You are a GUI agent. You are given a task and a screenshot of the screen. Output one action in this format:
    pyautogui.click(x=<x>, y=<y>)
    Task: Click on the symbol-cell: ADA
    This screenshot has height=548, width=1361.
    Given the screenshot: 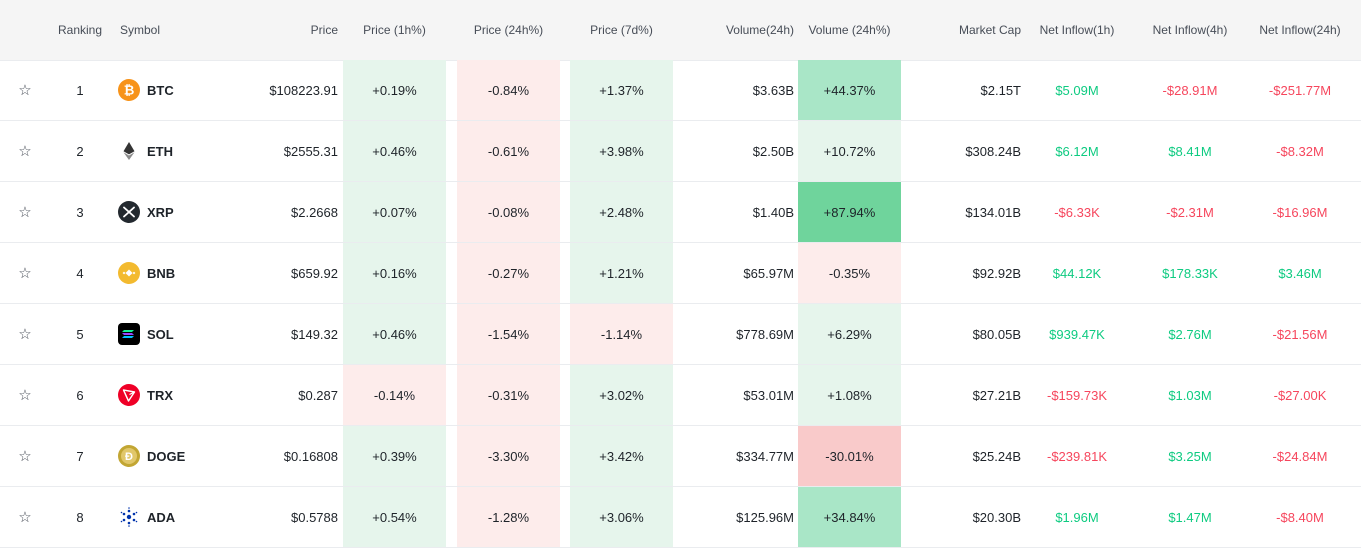 What is the action you would take?
    pyautogui.click(x=173, y=517)
    